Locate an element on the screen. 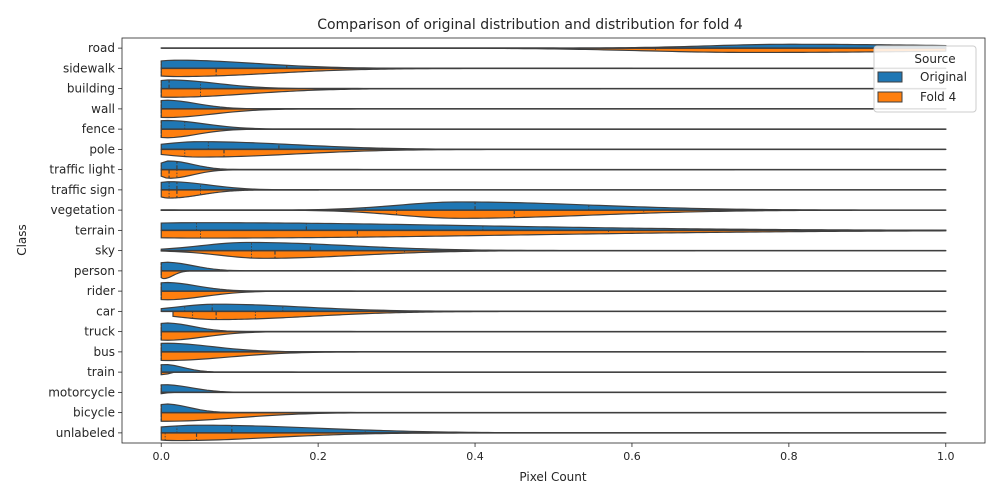 Image resolution: width=1000 pixels, height=500 pixels. violin-fold-bicycle is located at coordinates (553, 417).